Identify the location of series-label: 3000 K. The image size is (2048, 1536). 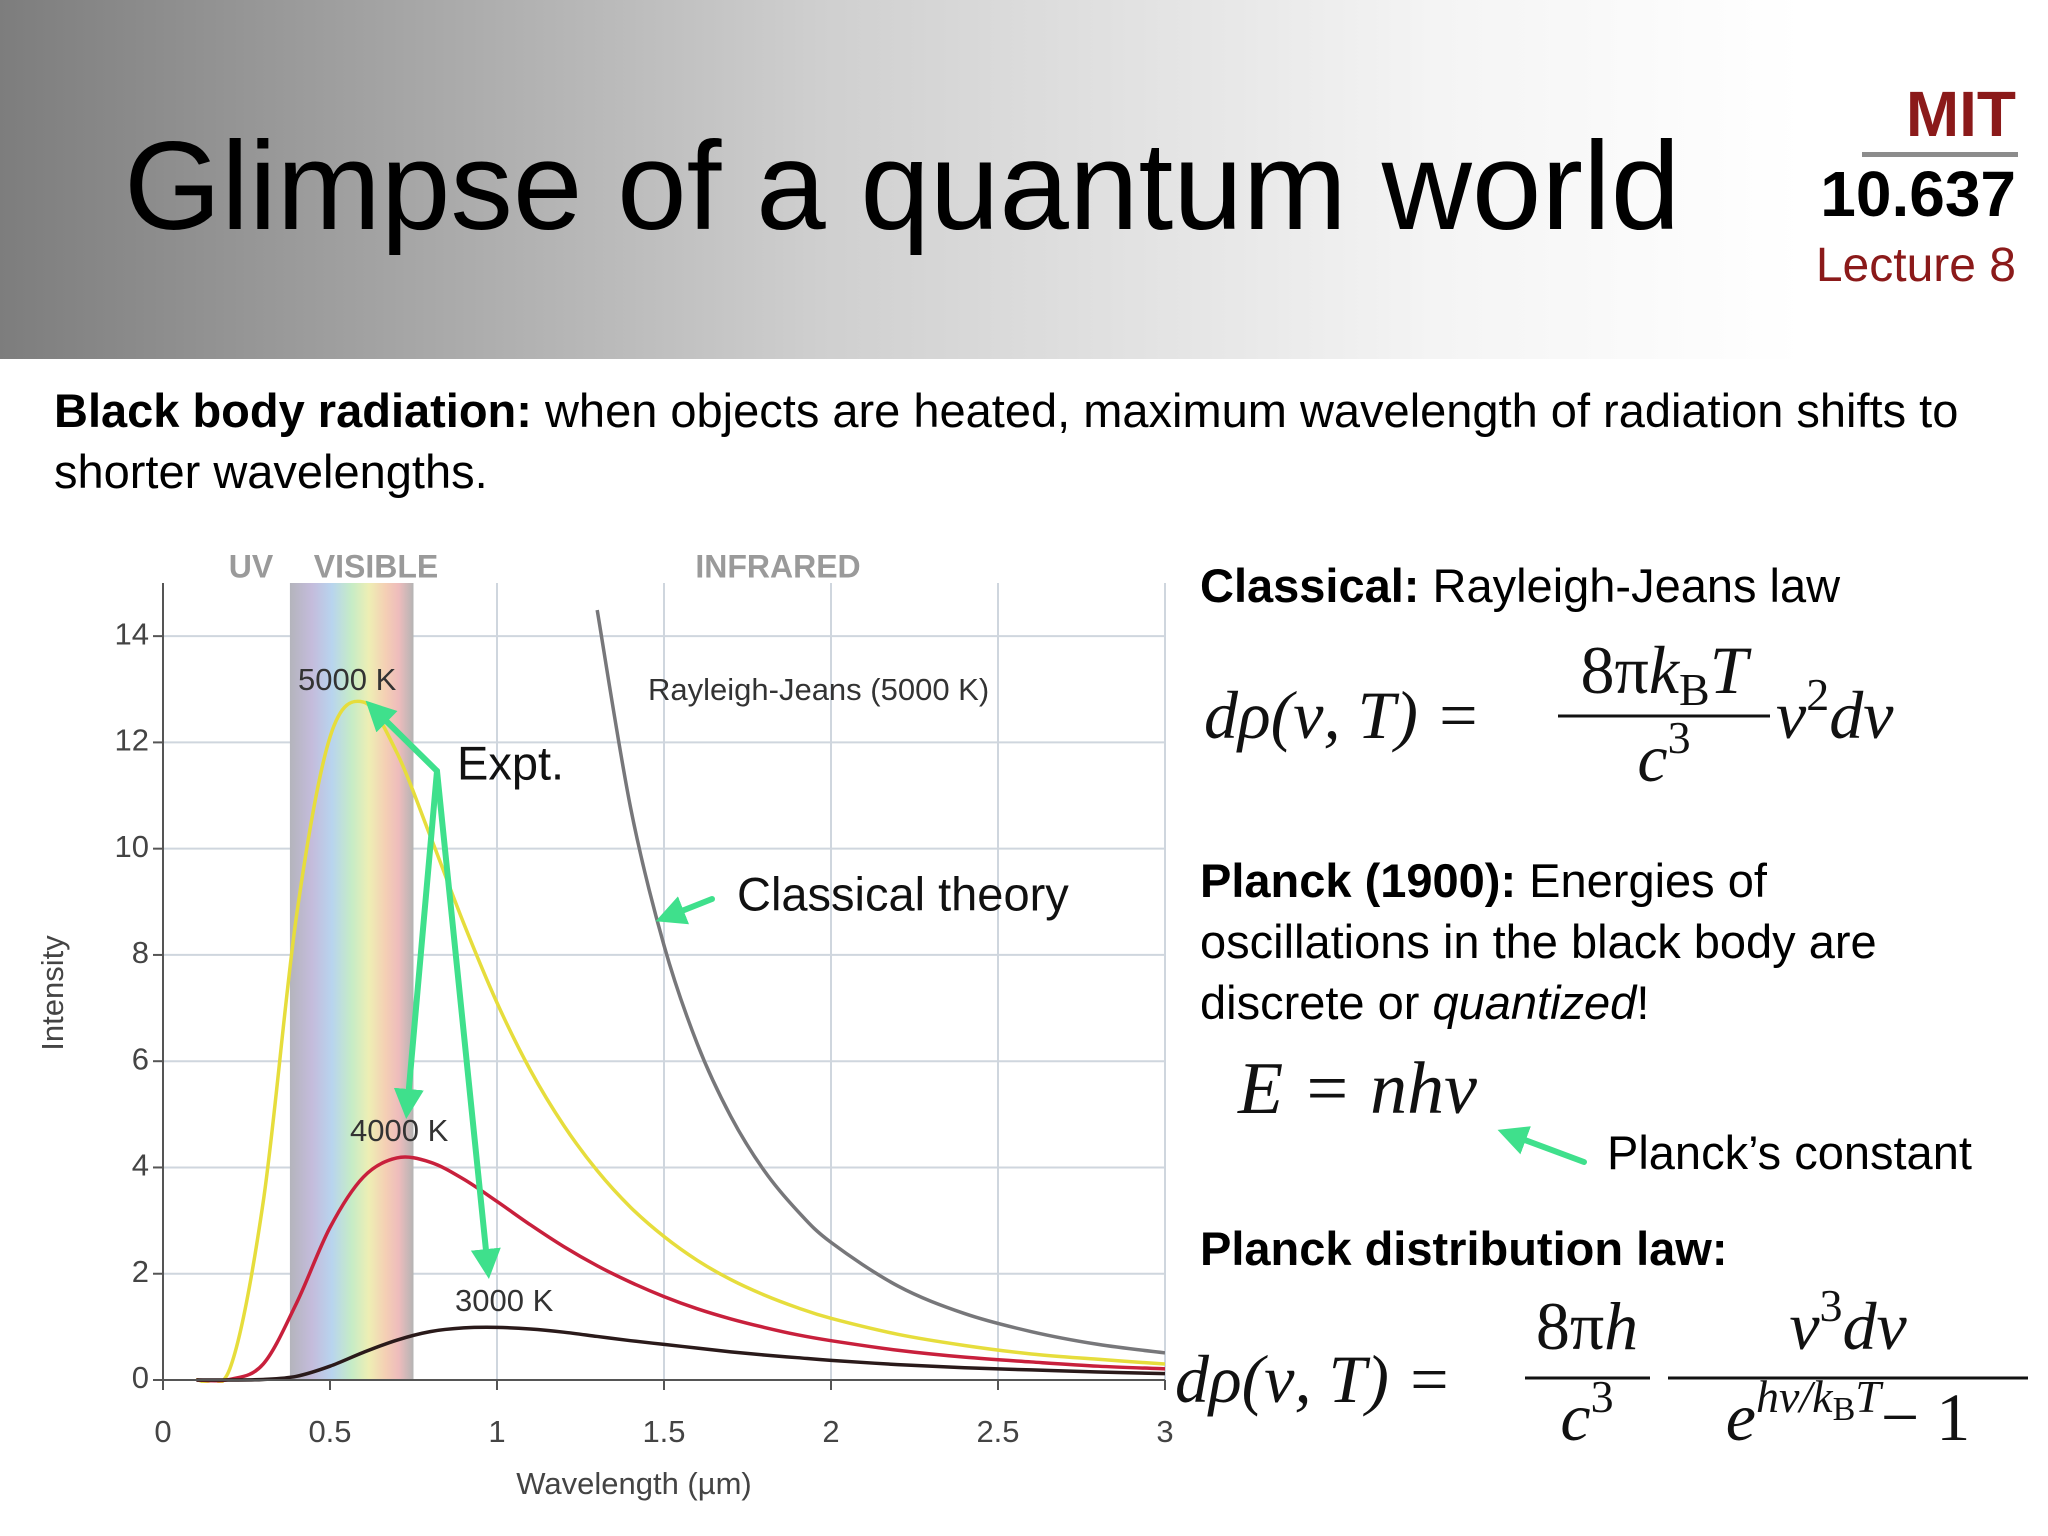
(504, 1300).